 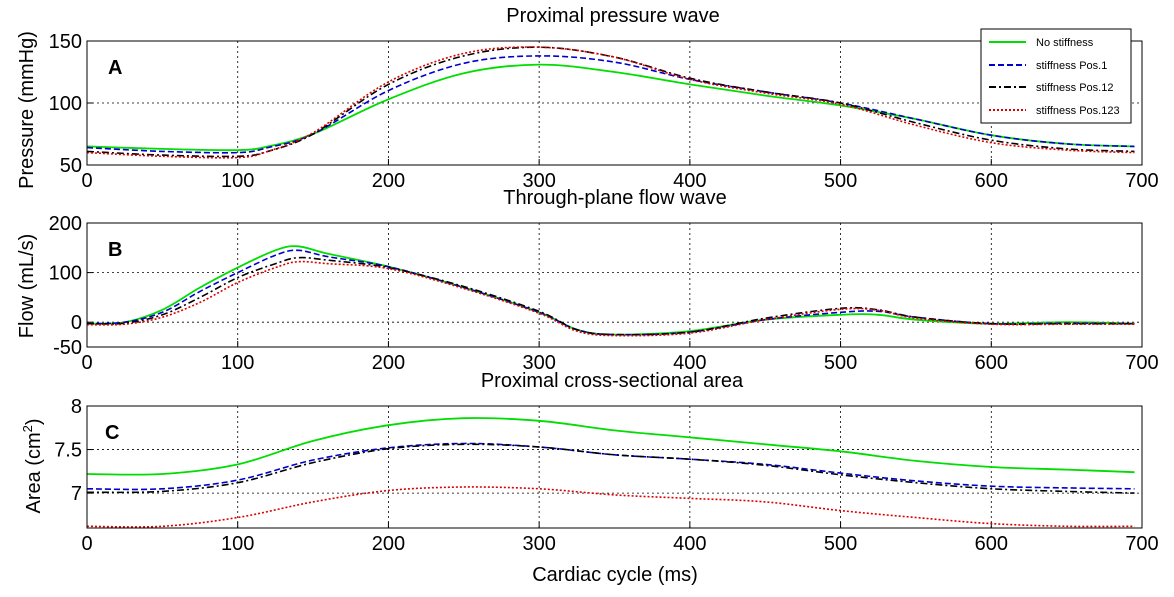 What do you see at coordinates (27, 110) in the screenshot?
I see `panel-a-y-axis-label: Pressure (mmHg)` at bounding box center [27, 110].